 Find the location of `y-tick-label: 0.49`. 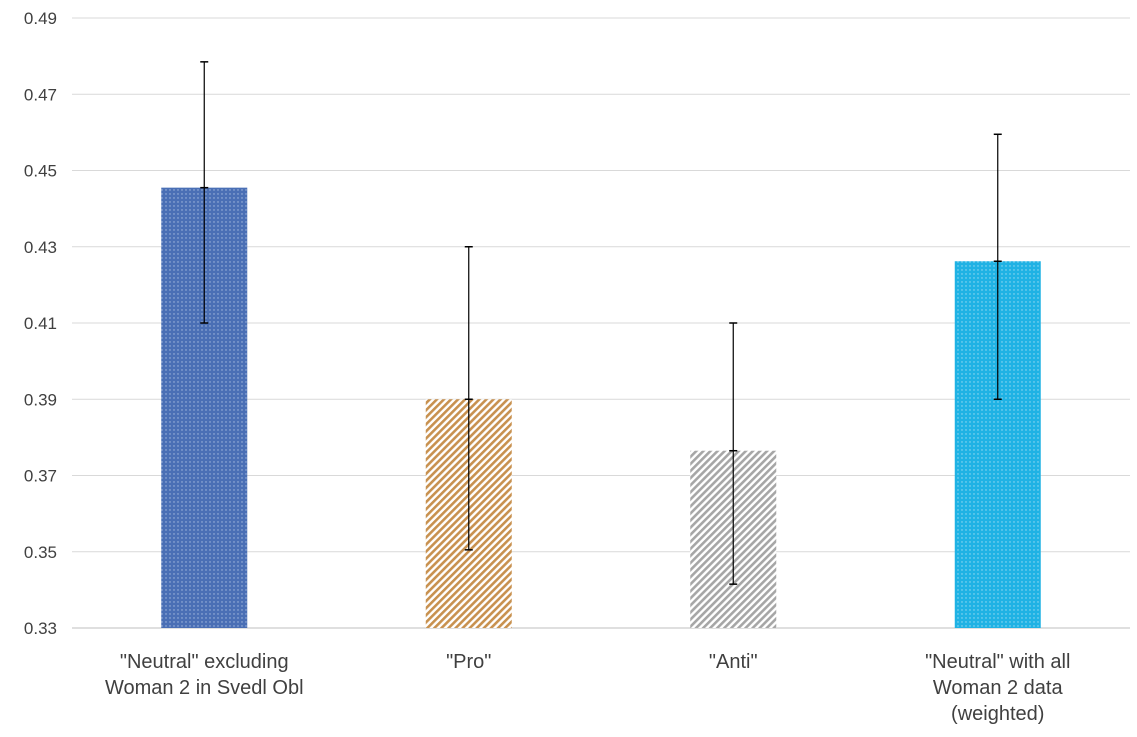

y-tick-label: 0.49 is located at coordinates (40, 18).